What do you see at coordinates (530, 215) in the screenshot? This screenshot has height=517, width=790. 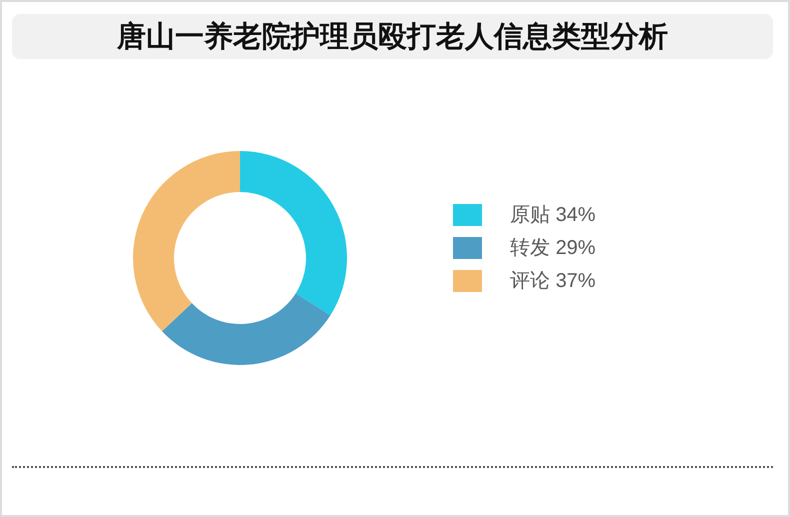 I see `legend-label: 原贴` at bounding box center [530, 215].